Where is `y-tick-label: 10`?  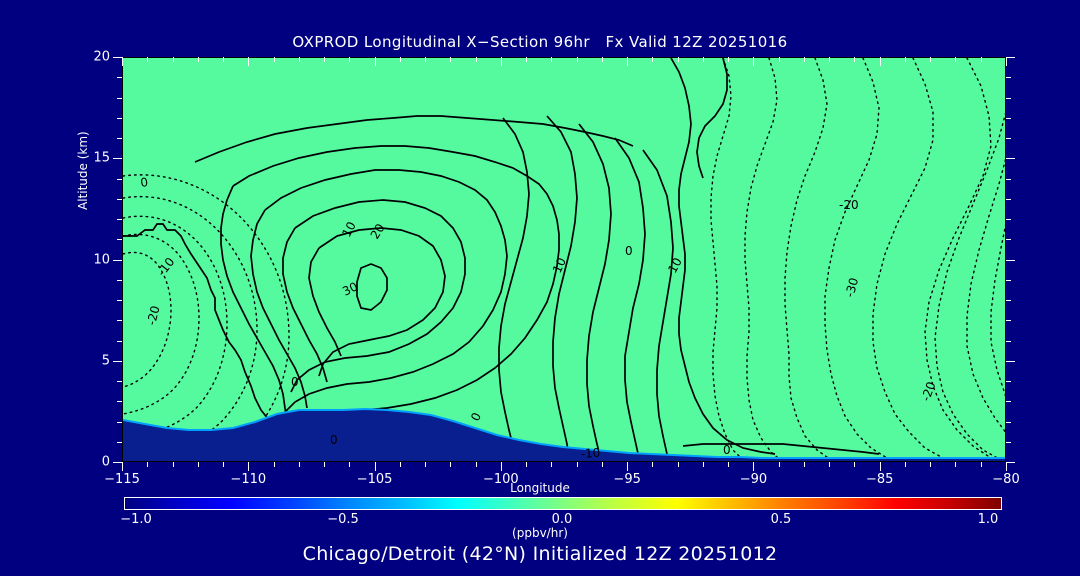 y-tick-label: 10 is located at coordinates (101, 259).